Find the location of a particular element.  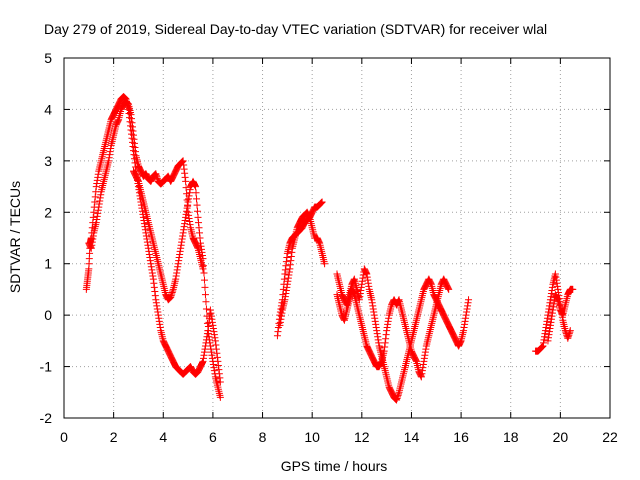

x-axis-label: GPS time / hours is located at coordinates (334, 466).